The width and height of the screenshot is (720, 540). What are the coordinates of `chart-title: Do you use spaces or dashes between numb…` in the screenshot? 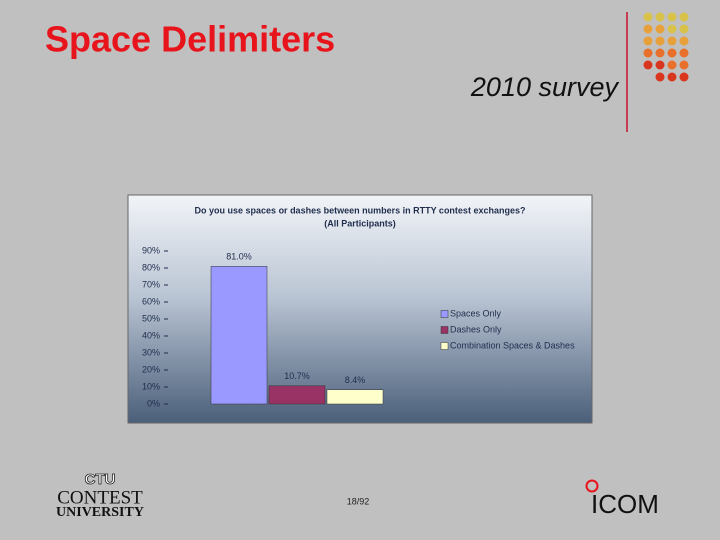 It's located at (360, 210).